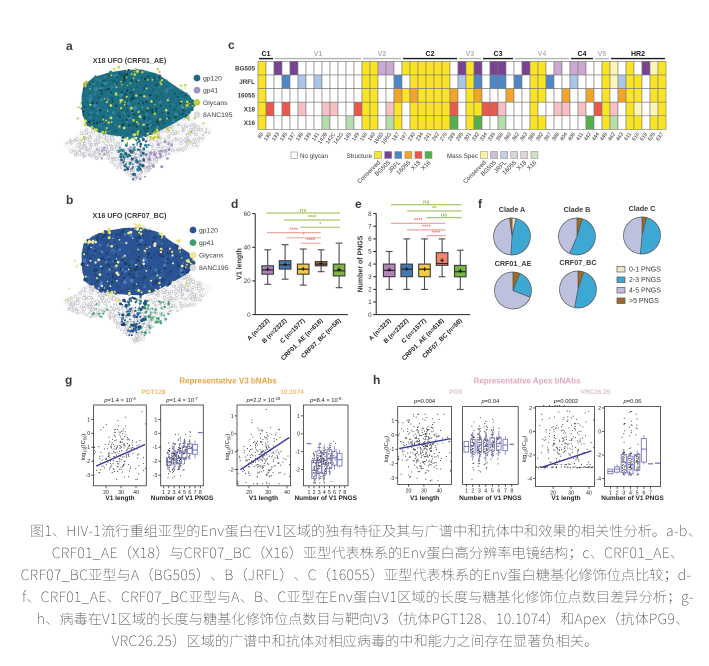  Describe the element at coordinates (455, 392) in the screenshot. I see `svg-text: PG9` at that location.